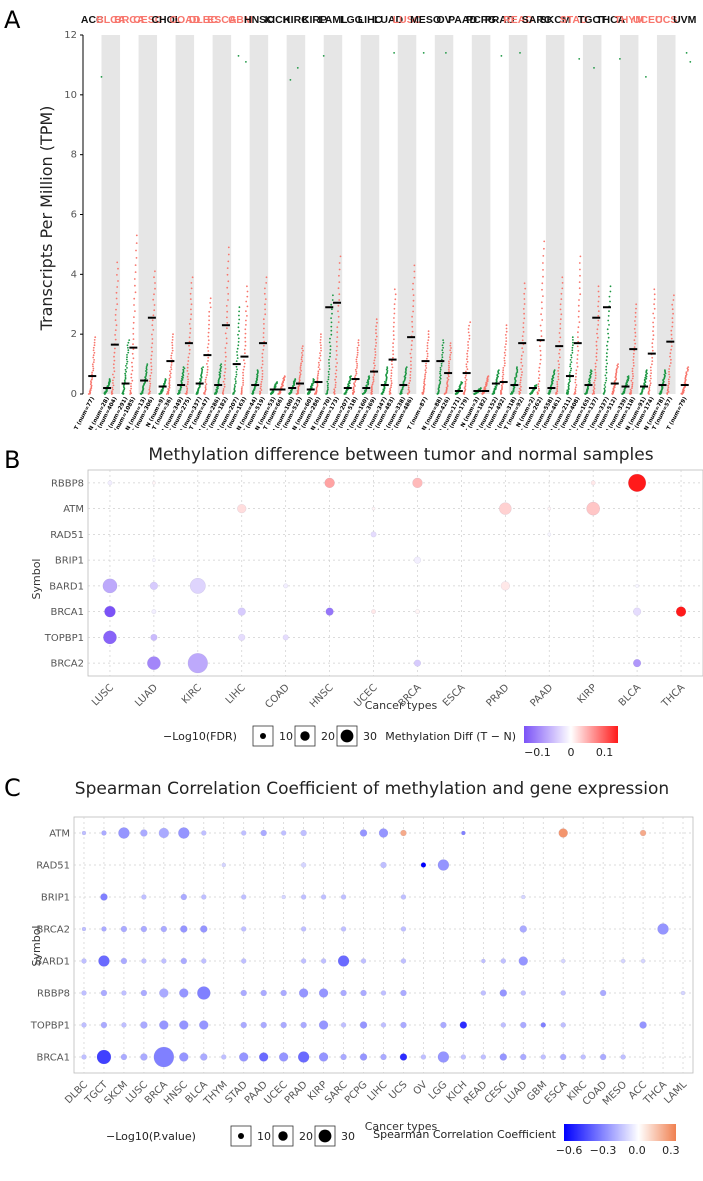 This screenshot has height=1181, width=703. I want to click on outlier-point, so click(423, 53).